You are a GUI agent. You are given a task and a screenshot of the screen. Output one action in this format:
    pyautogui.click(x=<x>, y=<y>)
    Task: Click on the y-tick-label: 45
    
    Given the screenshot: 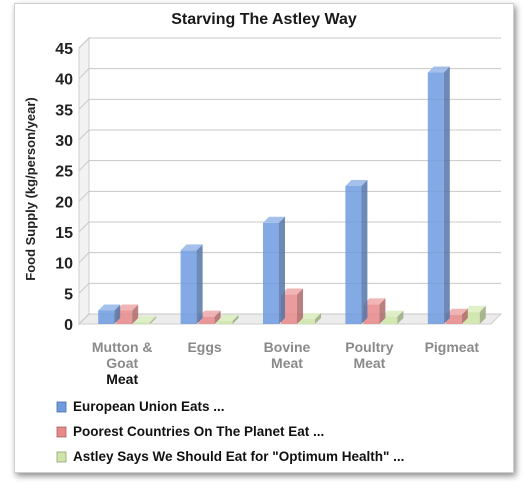 What is the action you would take?
    pyautogui.click(x=64, y=49)
    